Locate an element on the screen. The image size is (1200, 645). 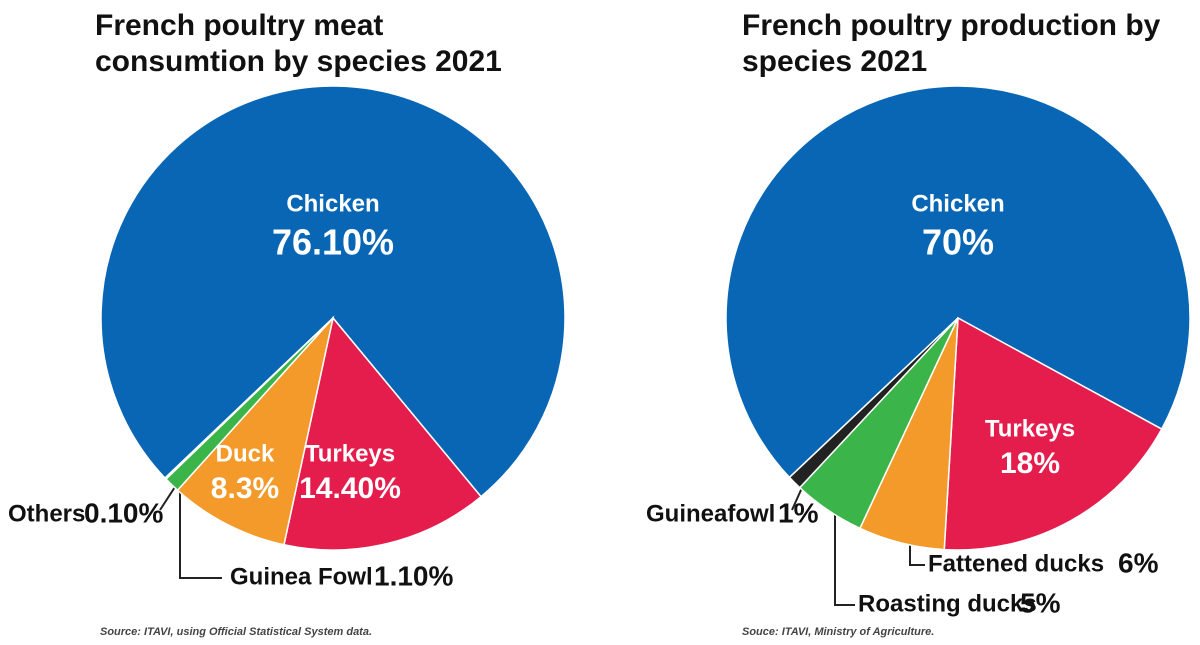
value-label: 18% is located at coordinates (1030, 463).